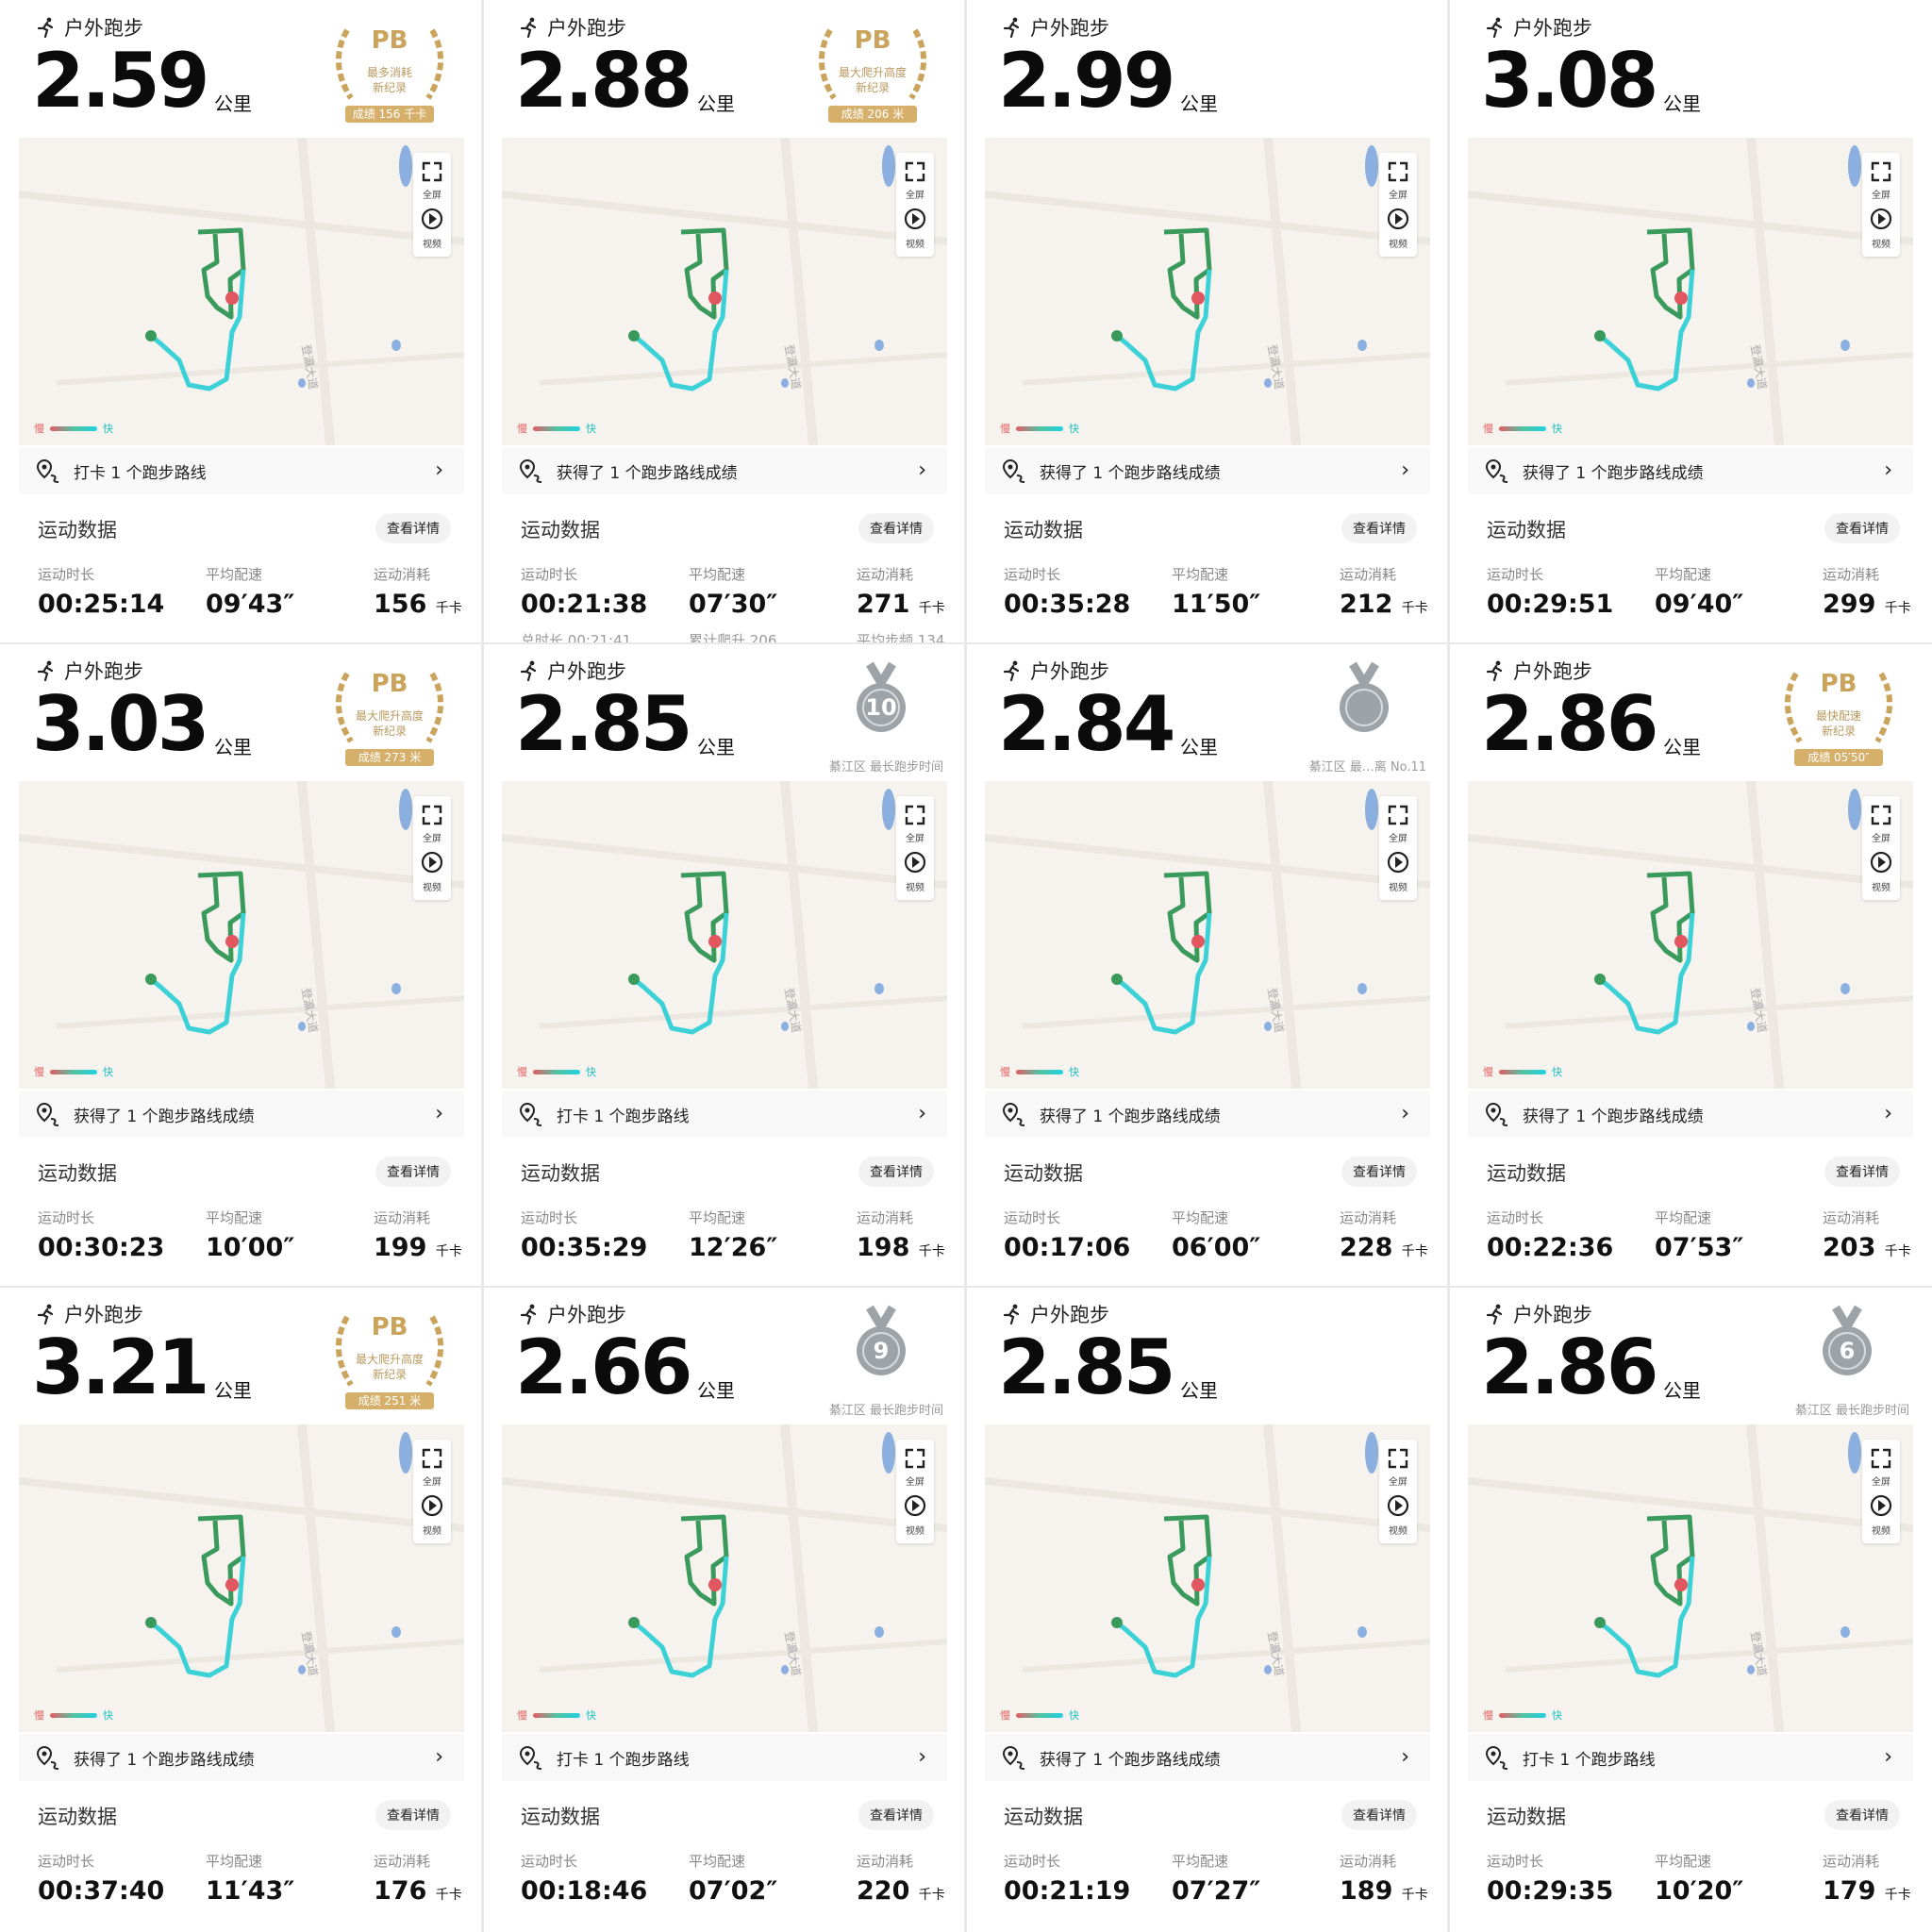  Describe the element at coordinates (530, 470) in the screenshot. I see `route-pin-icon` at that location.